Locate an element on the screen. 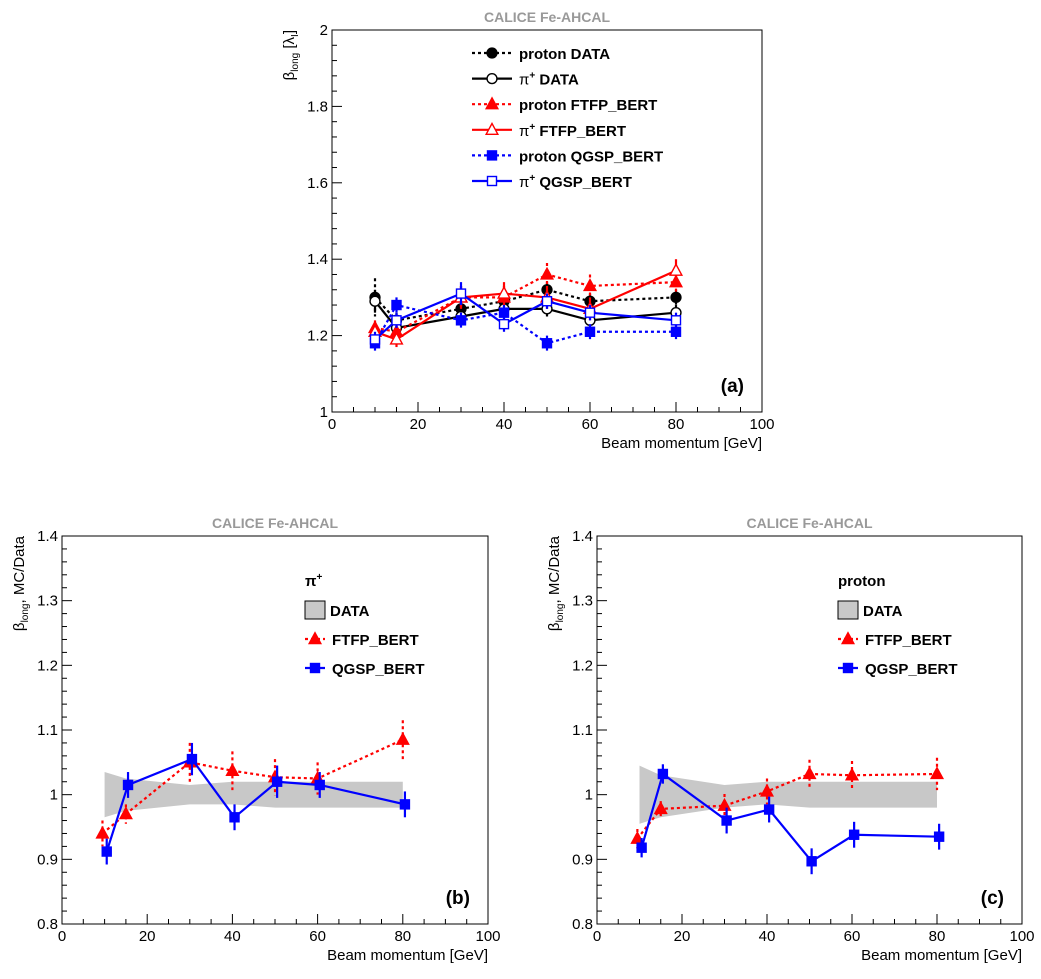  legend-entry-label: π+ DATA is located at coordinates (549, 80).